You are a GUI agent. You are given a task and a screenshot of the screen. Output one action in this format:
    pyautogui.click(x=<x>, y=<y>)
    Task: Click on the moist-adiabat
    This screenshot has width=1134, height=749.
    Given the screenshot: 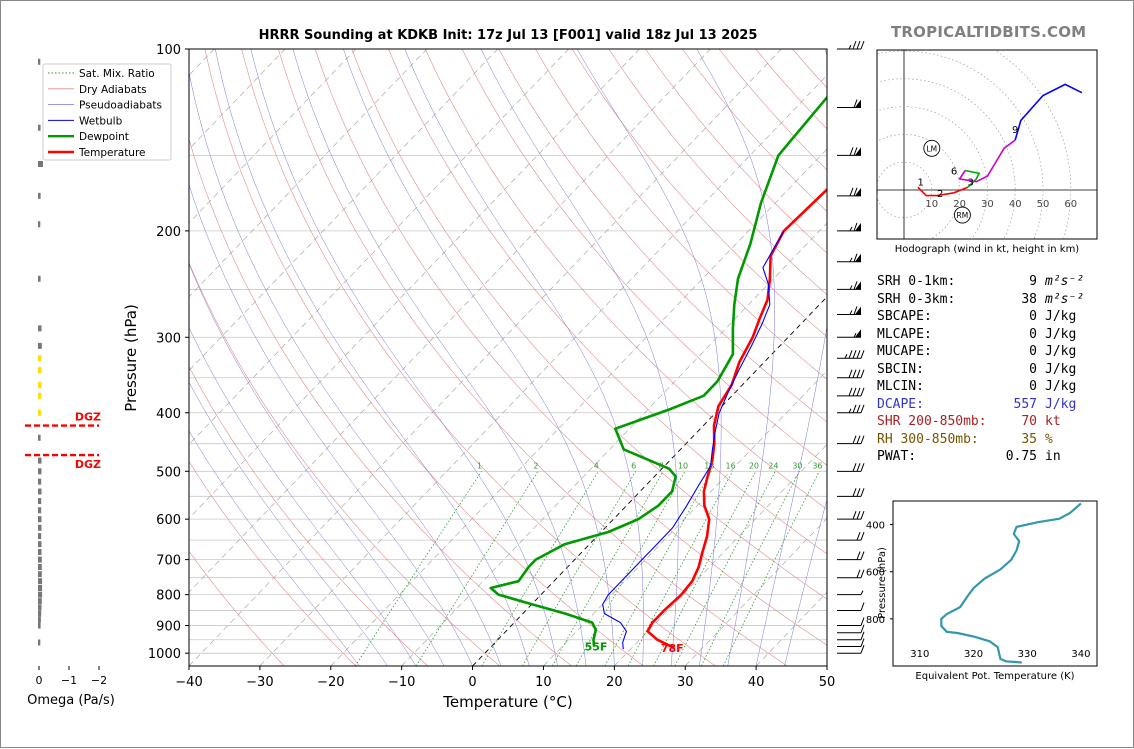 What is the action you would take?
    pyautogui.click(x=579, y=357)
    